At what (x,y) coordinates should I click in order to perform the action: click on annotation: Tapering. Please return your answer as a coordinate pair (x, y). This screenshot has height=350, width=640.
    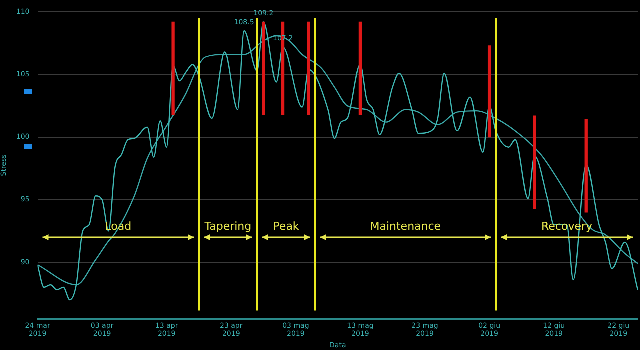
    Looking at the image, I should click on (228, 226).